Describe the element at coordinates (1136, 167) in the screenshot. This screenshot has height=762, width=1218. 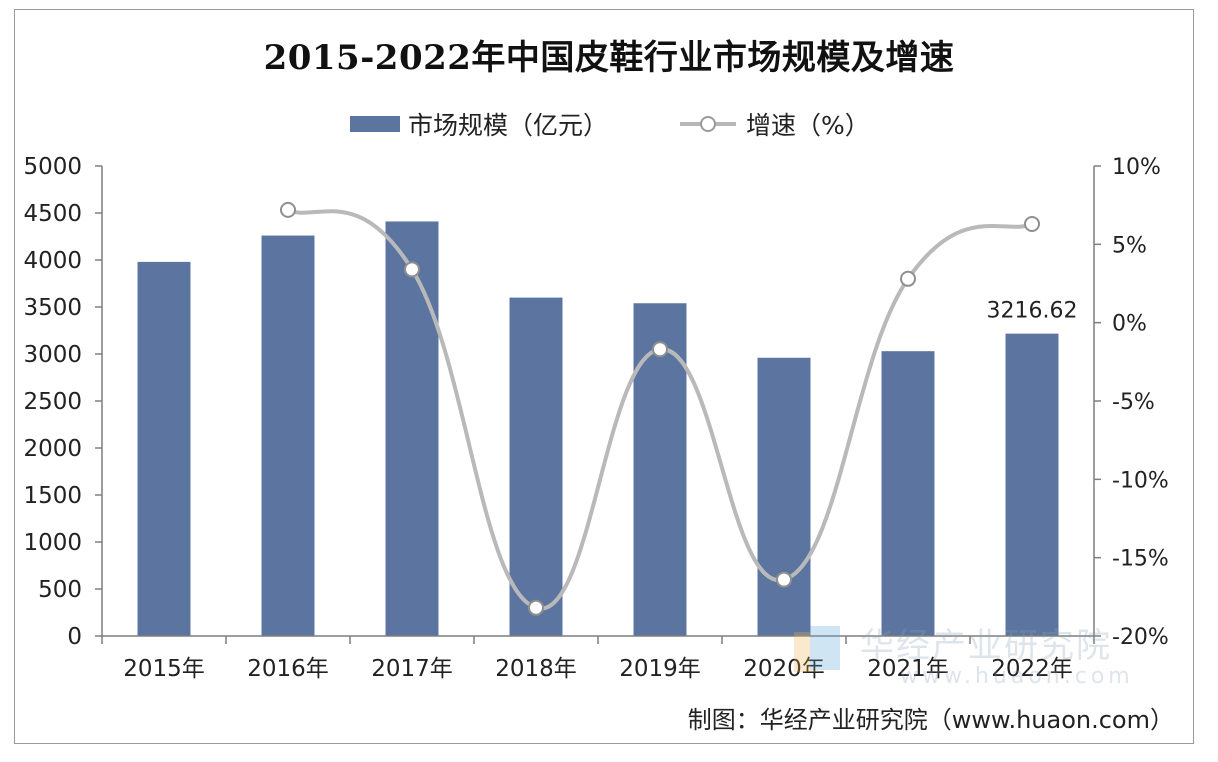
I see `right-tick-label-6: 10%` at that location.